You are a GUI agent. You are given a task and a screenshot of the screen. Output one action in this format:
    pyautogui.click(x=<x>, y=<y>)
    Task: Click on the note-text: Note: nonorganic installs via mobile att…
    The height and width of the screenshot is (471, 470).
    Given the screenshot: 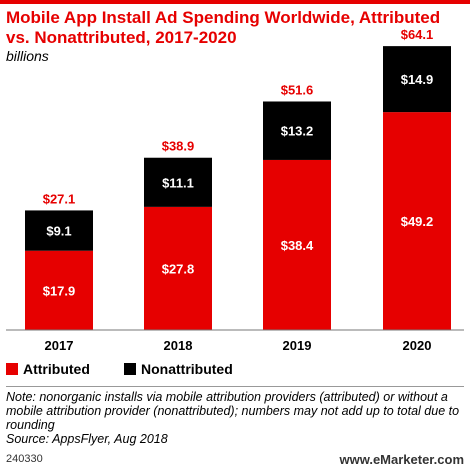 What is the action you would take?
    pyautogui.click(x=233, y=411)
    